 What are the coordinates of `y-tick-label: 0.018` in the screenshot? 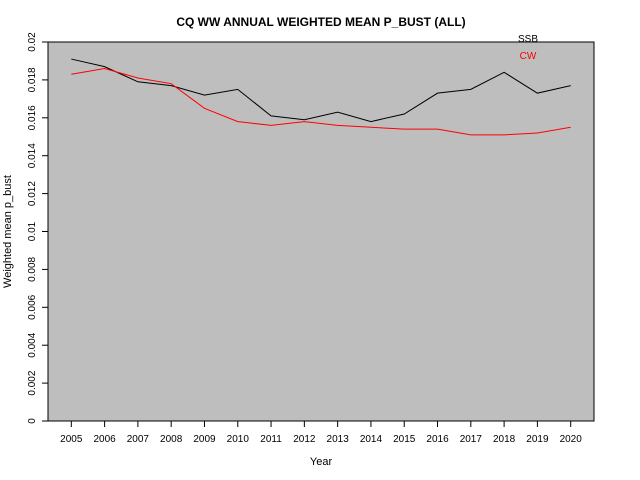 It's located at (32, 79).